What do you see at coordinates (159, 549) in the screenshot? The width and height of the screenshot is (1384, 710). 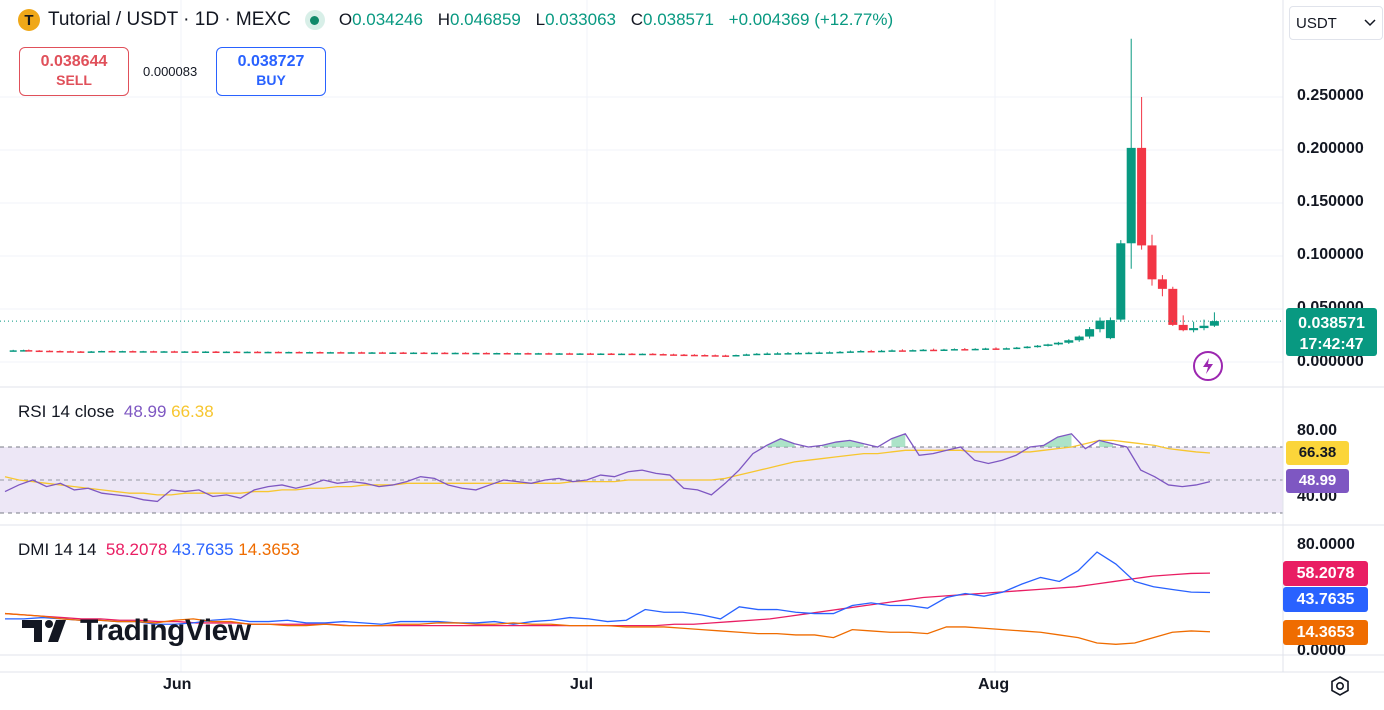 I see `dmi-legend: DMI 14 14 58.2078 43.7635 14.3653` at bounding box center [159, 549].